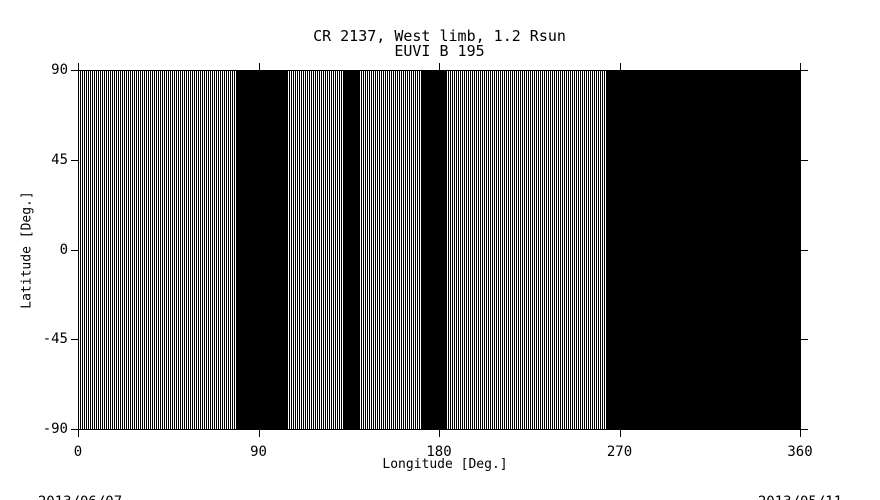 This screenshot has height=500, width=880. I want to click on y-tick-label: 45, so click(59, 159).